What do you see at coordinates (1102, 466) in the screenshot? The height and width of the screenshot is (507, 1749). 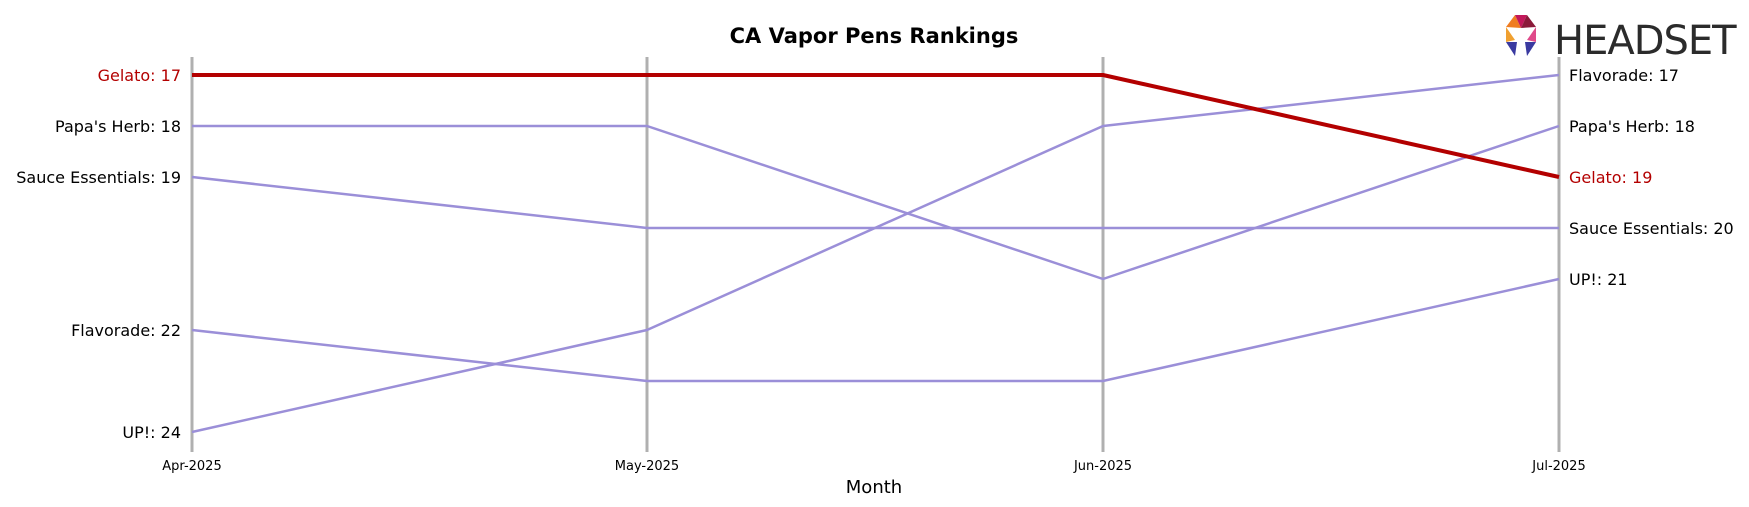 I see `x-tick-label: Jun-2025` at bounding box center [1102, 466].